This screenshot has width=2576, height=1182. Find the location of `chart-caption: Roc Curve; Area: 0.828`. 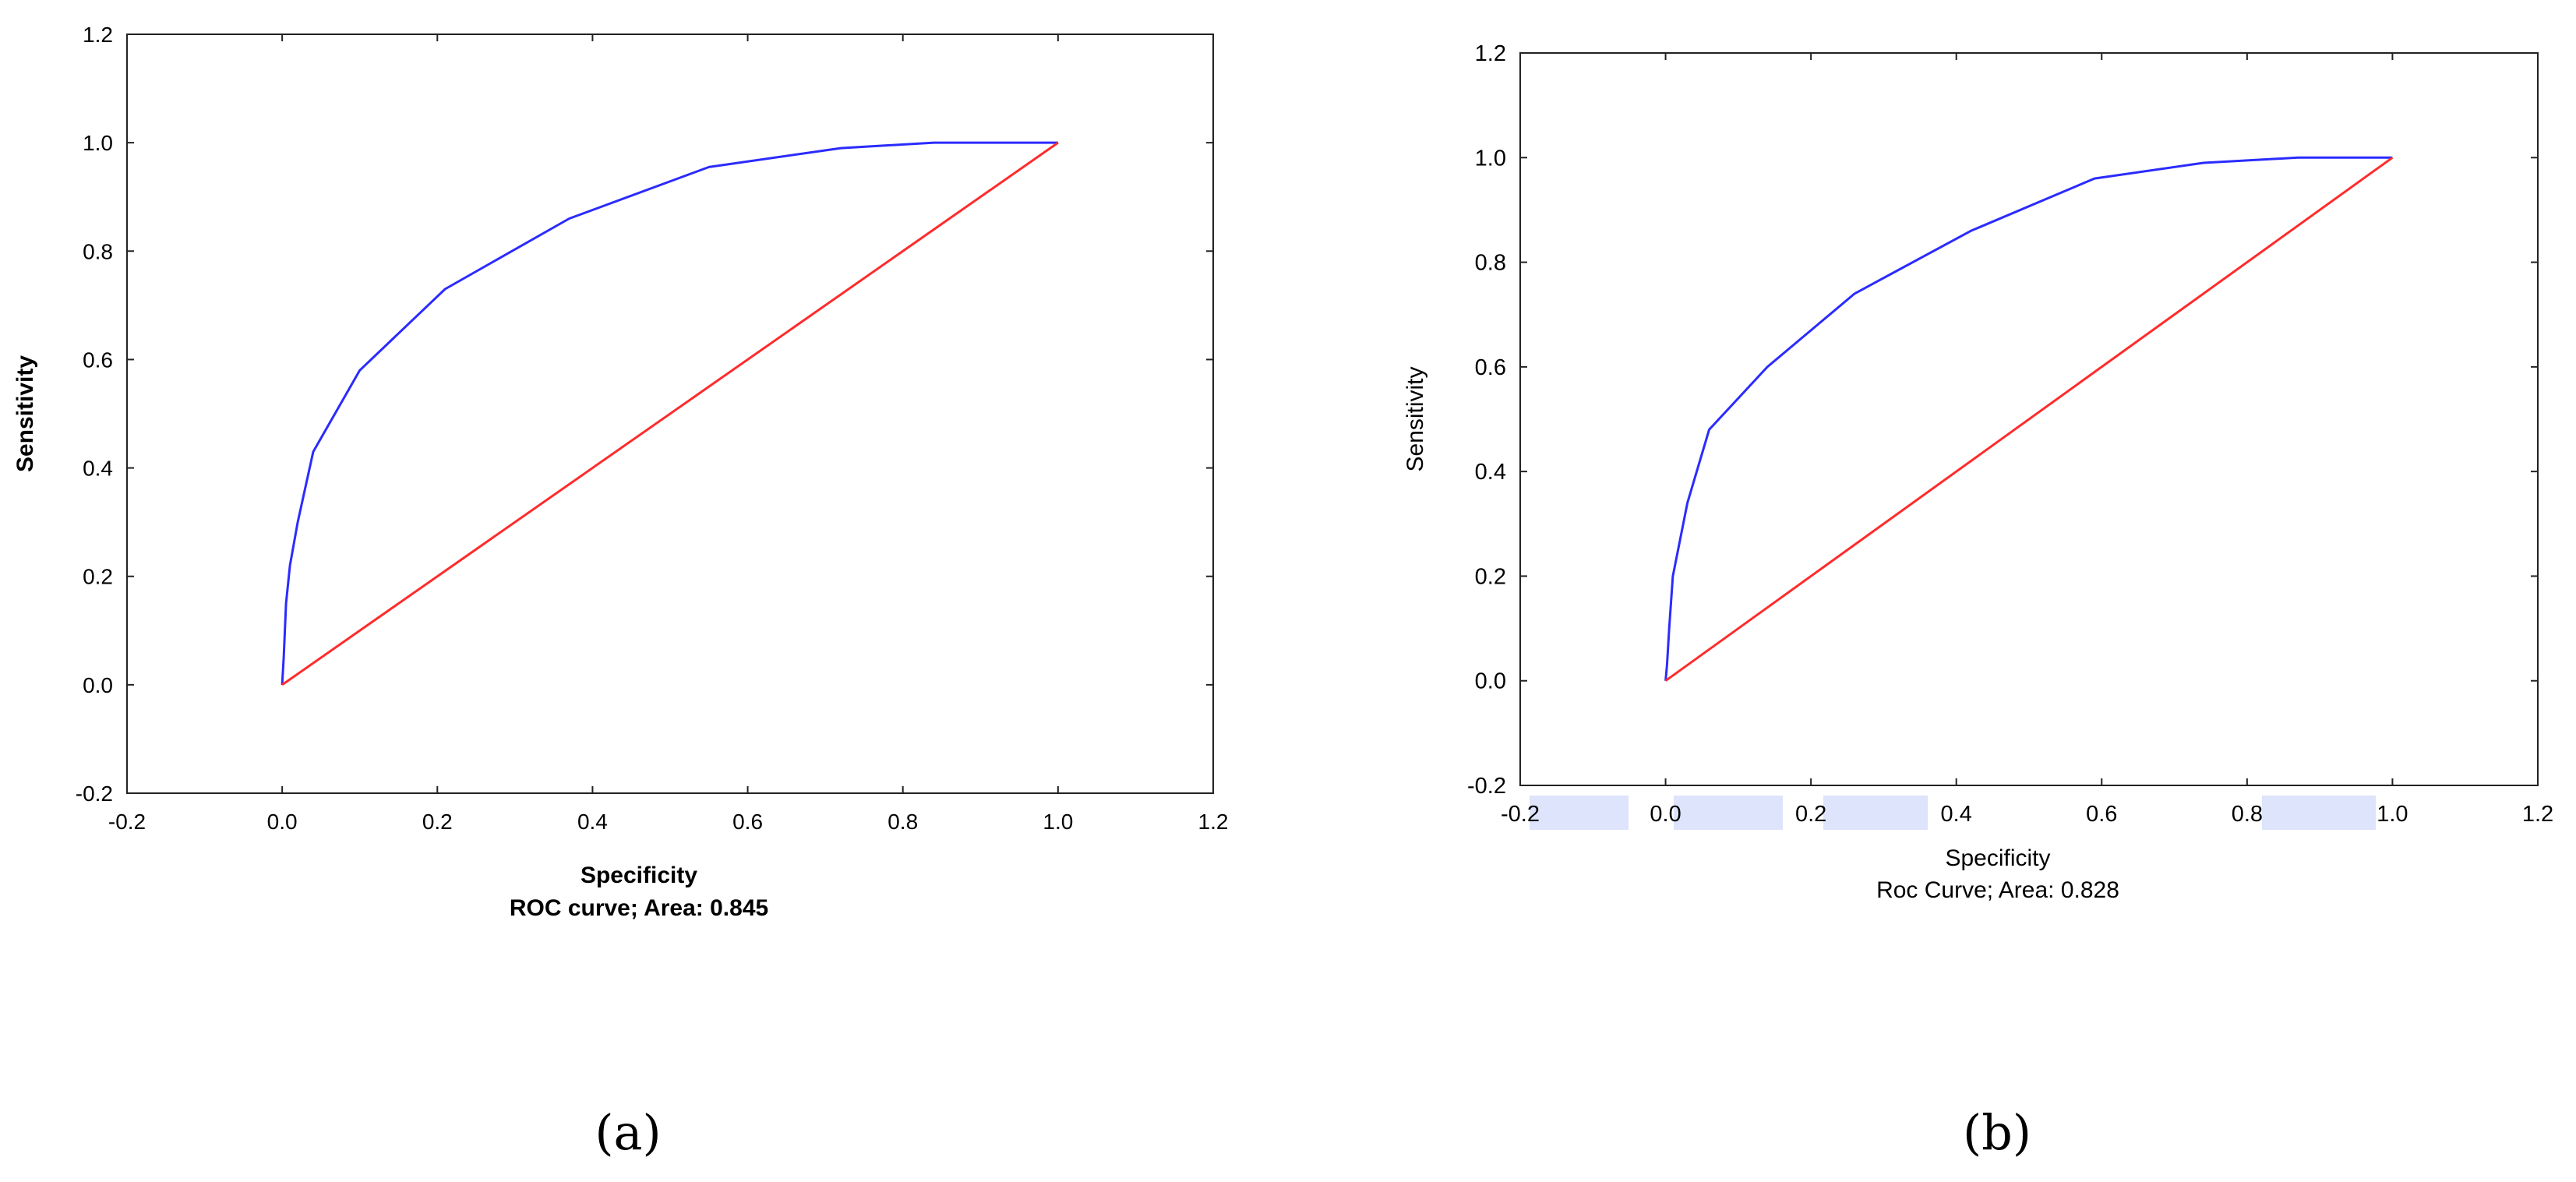

chart-caption: Roc Curve; Area: 0.828 is located at coordinates (1997, 890).